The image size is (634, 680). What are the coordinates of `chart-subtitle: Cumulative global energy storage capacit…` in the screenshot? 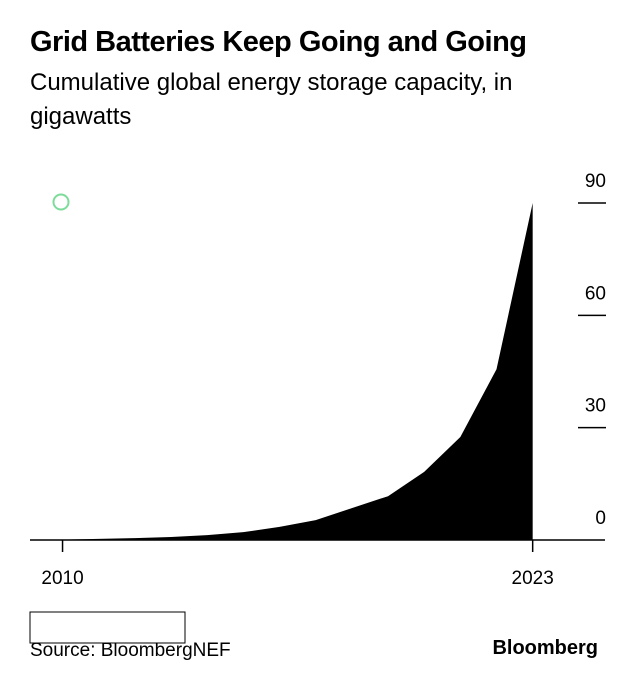 It's located at (271, 99).